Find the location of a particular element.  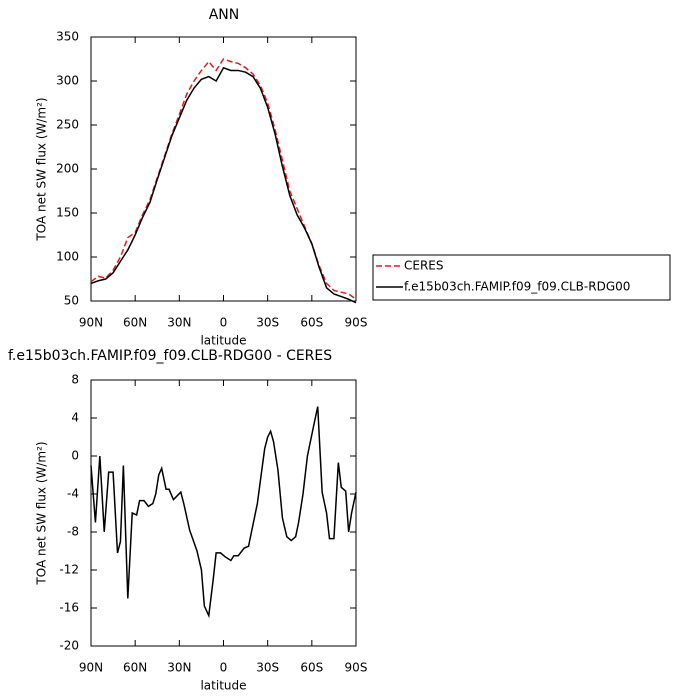

y-tick-label: 8 is located at coordinates (75, 380).